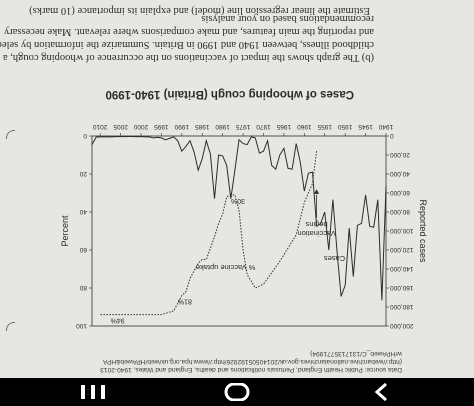 The height and width of the screenshot is (406, 474). What do you see at coordinates (10, 134) in the screenshot?
I see `margin-mark-top` at bounding box center [10, 134].